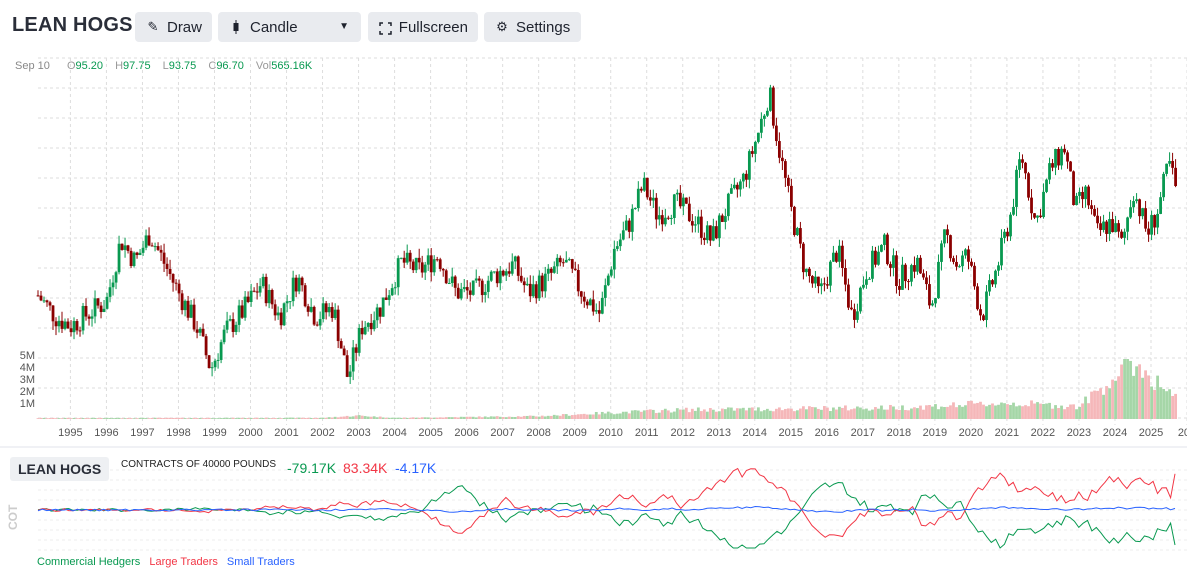 This screenshot has width=1187, height=573. Describe the element at coordinates (89, 562) in the screenshot. I see `legend-commercial: Commercial Hedgers` at that location.